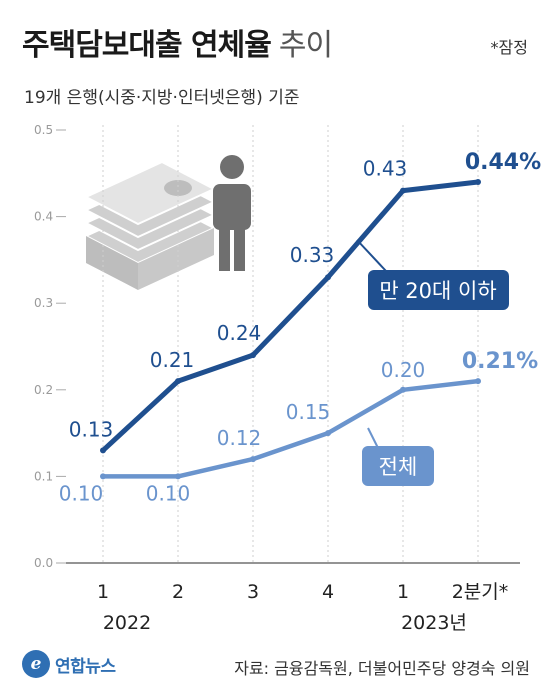 The image size is (550, 695). Describe the element at coordinates (43, 476) in the screenshot. I see `y-tick-label: 0.1` at that location.